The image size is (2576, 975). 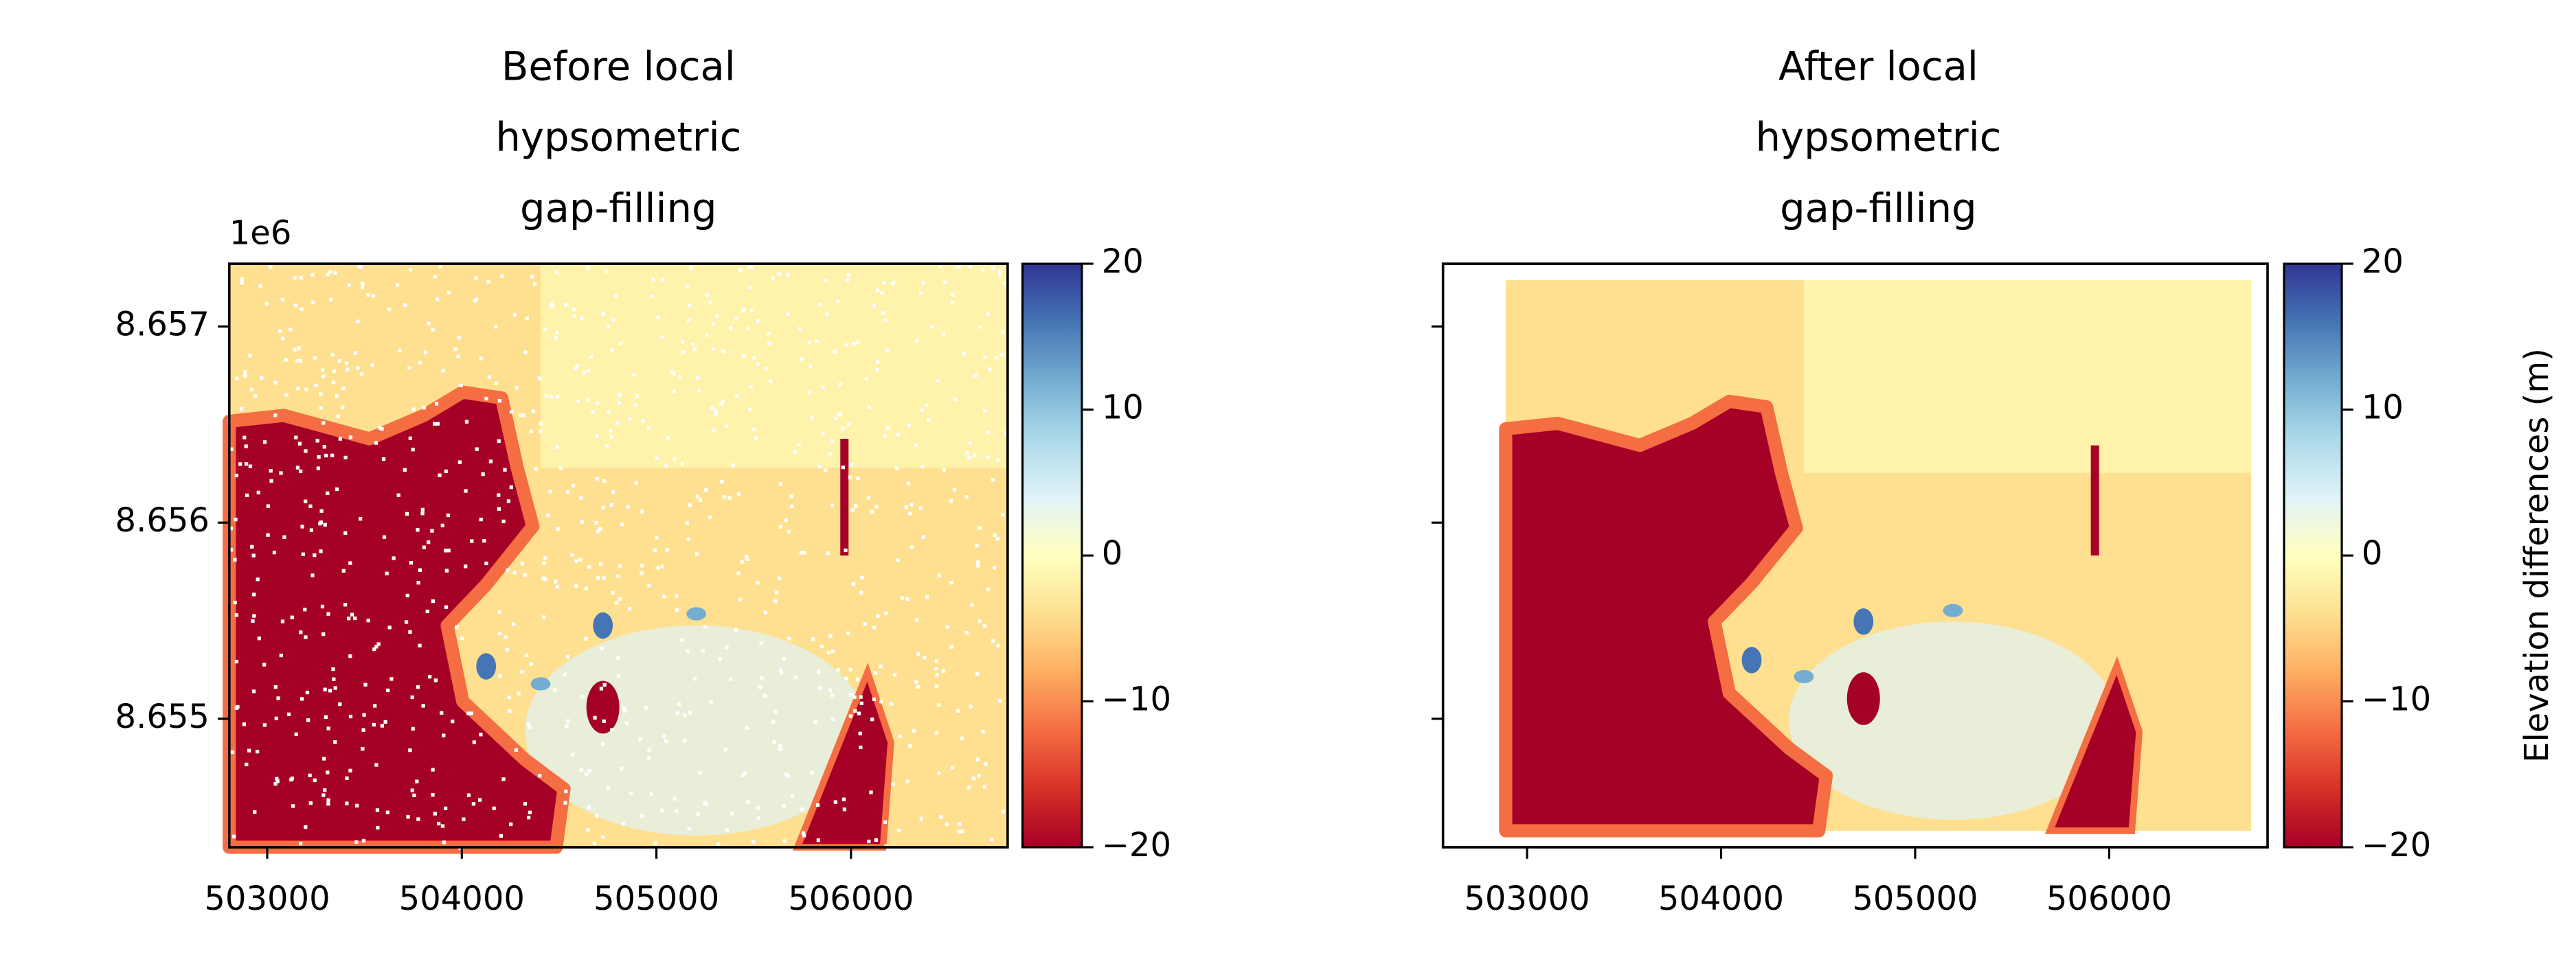 I want to click on raster-high-spot, so click(x=1863, y=621).